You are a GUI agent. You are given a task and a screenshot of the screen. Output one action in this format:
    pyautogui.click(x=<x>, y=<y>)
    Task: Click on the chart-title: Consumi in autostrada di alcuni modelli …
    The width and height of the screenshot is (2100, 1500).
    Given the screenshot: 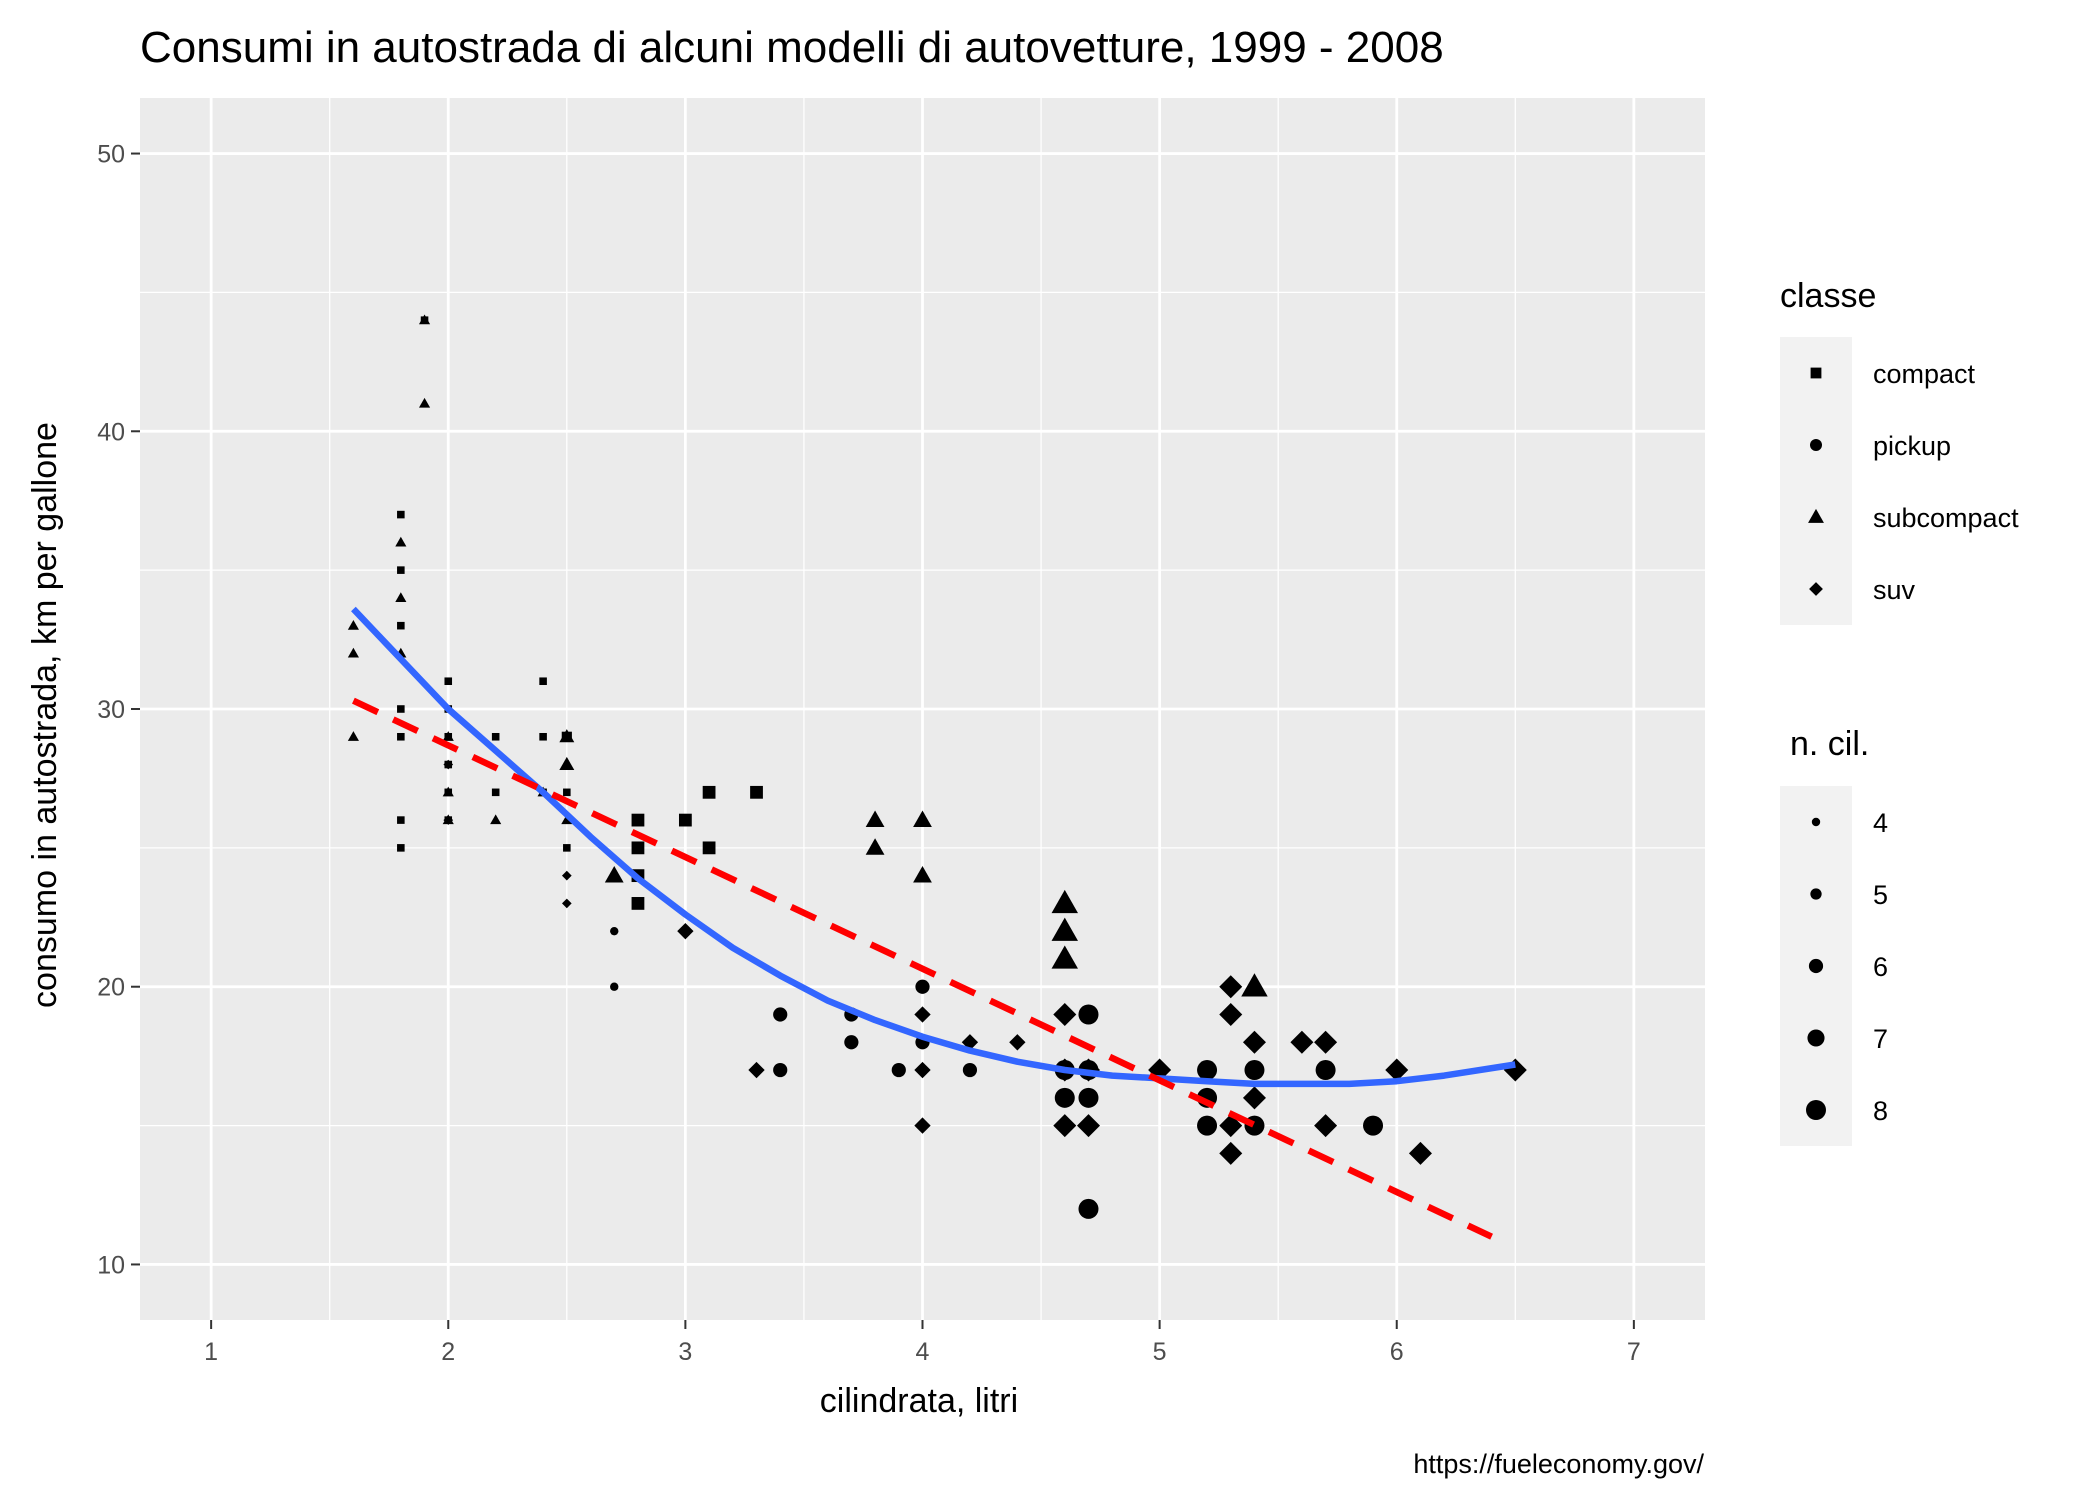 What is the action you would take?
    pyautogui.click(x=792, y=47)
    